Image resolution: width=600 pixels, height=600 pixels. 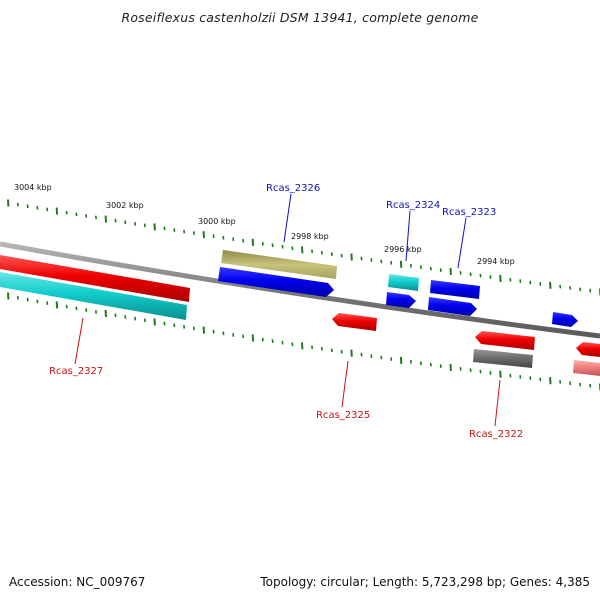 I want to click on gene-arrow-rcas-2326-olive, so click(x=279, y=264).